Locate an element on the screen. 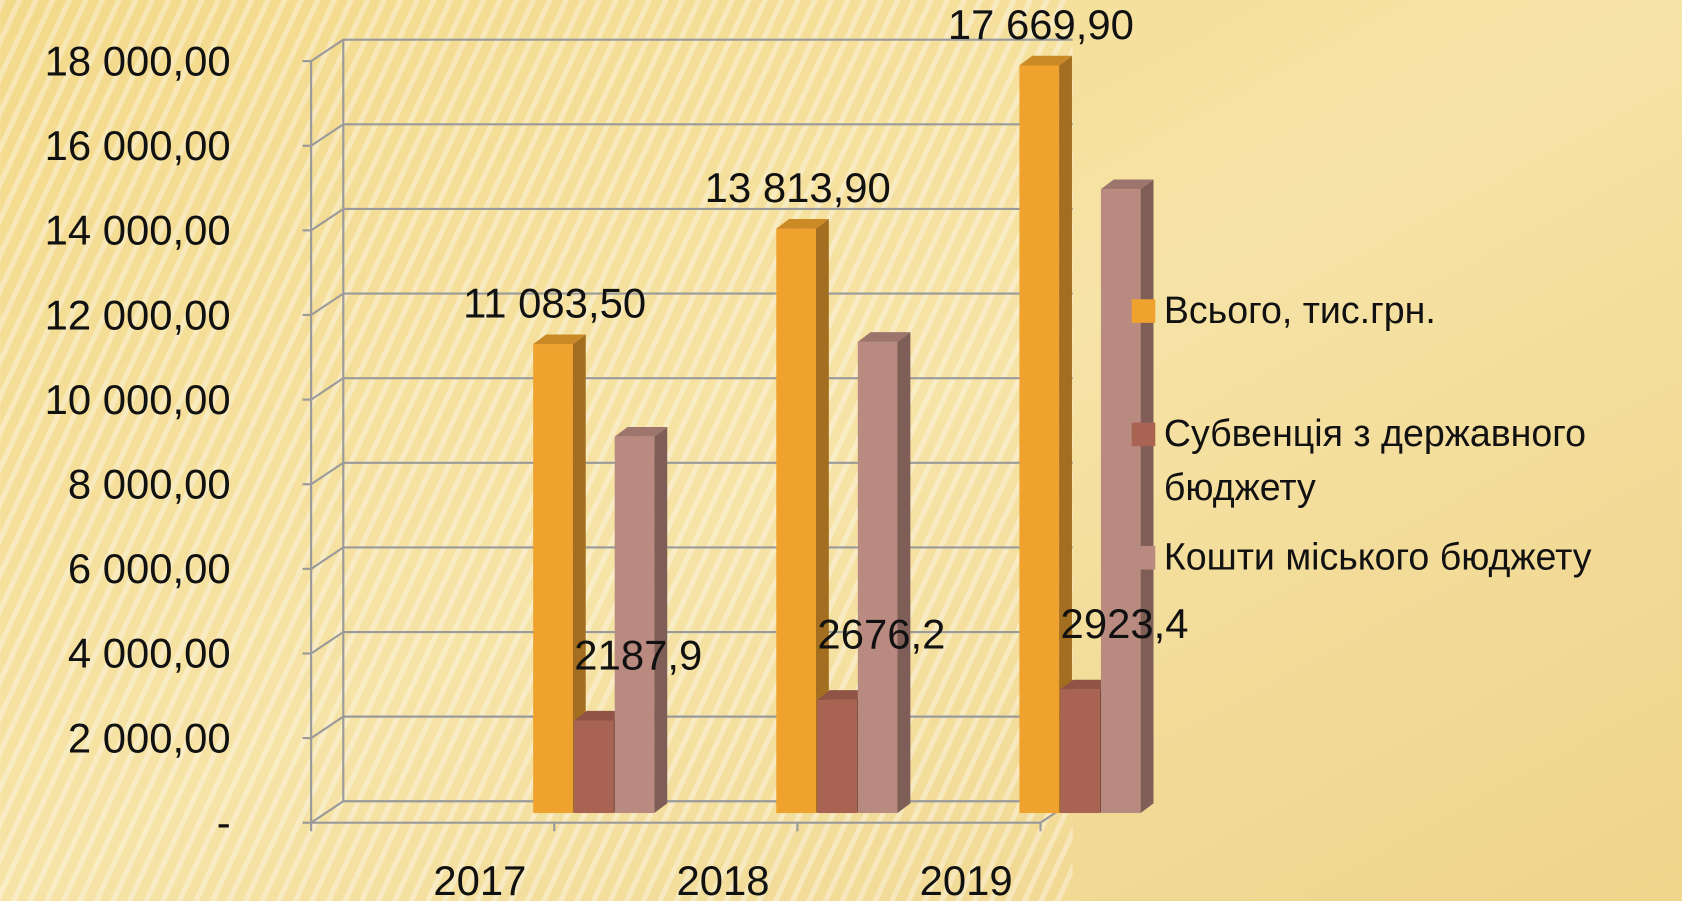  x-tick-label: 2018 is located at coordinates (722, 879).